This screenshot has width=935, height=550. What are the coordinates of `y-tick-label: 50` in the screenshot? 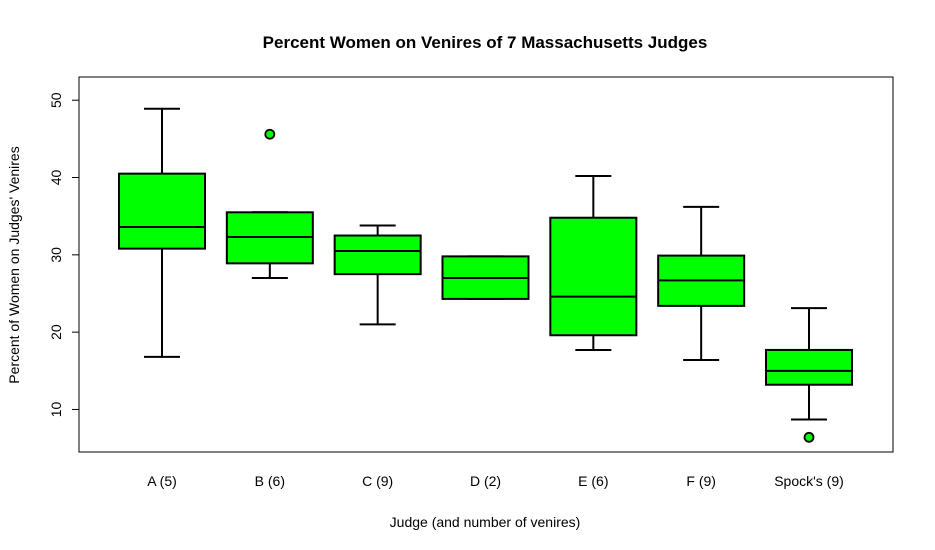 It's located at (56, 100).